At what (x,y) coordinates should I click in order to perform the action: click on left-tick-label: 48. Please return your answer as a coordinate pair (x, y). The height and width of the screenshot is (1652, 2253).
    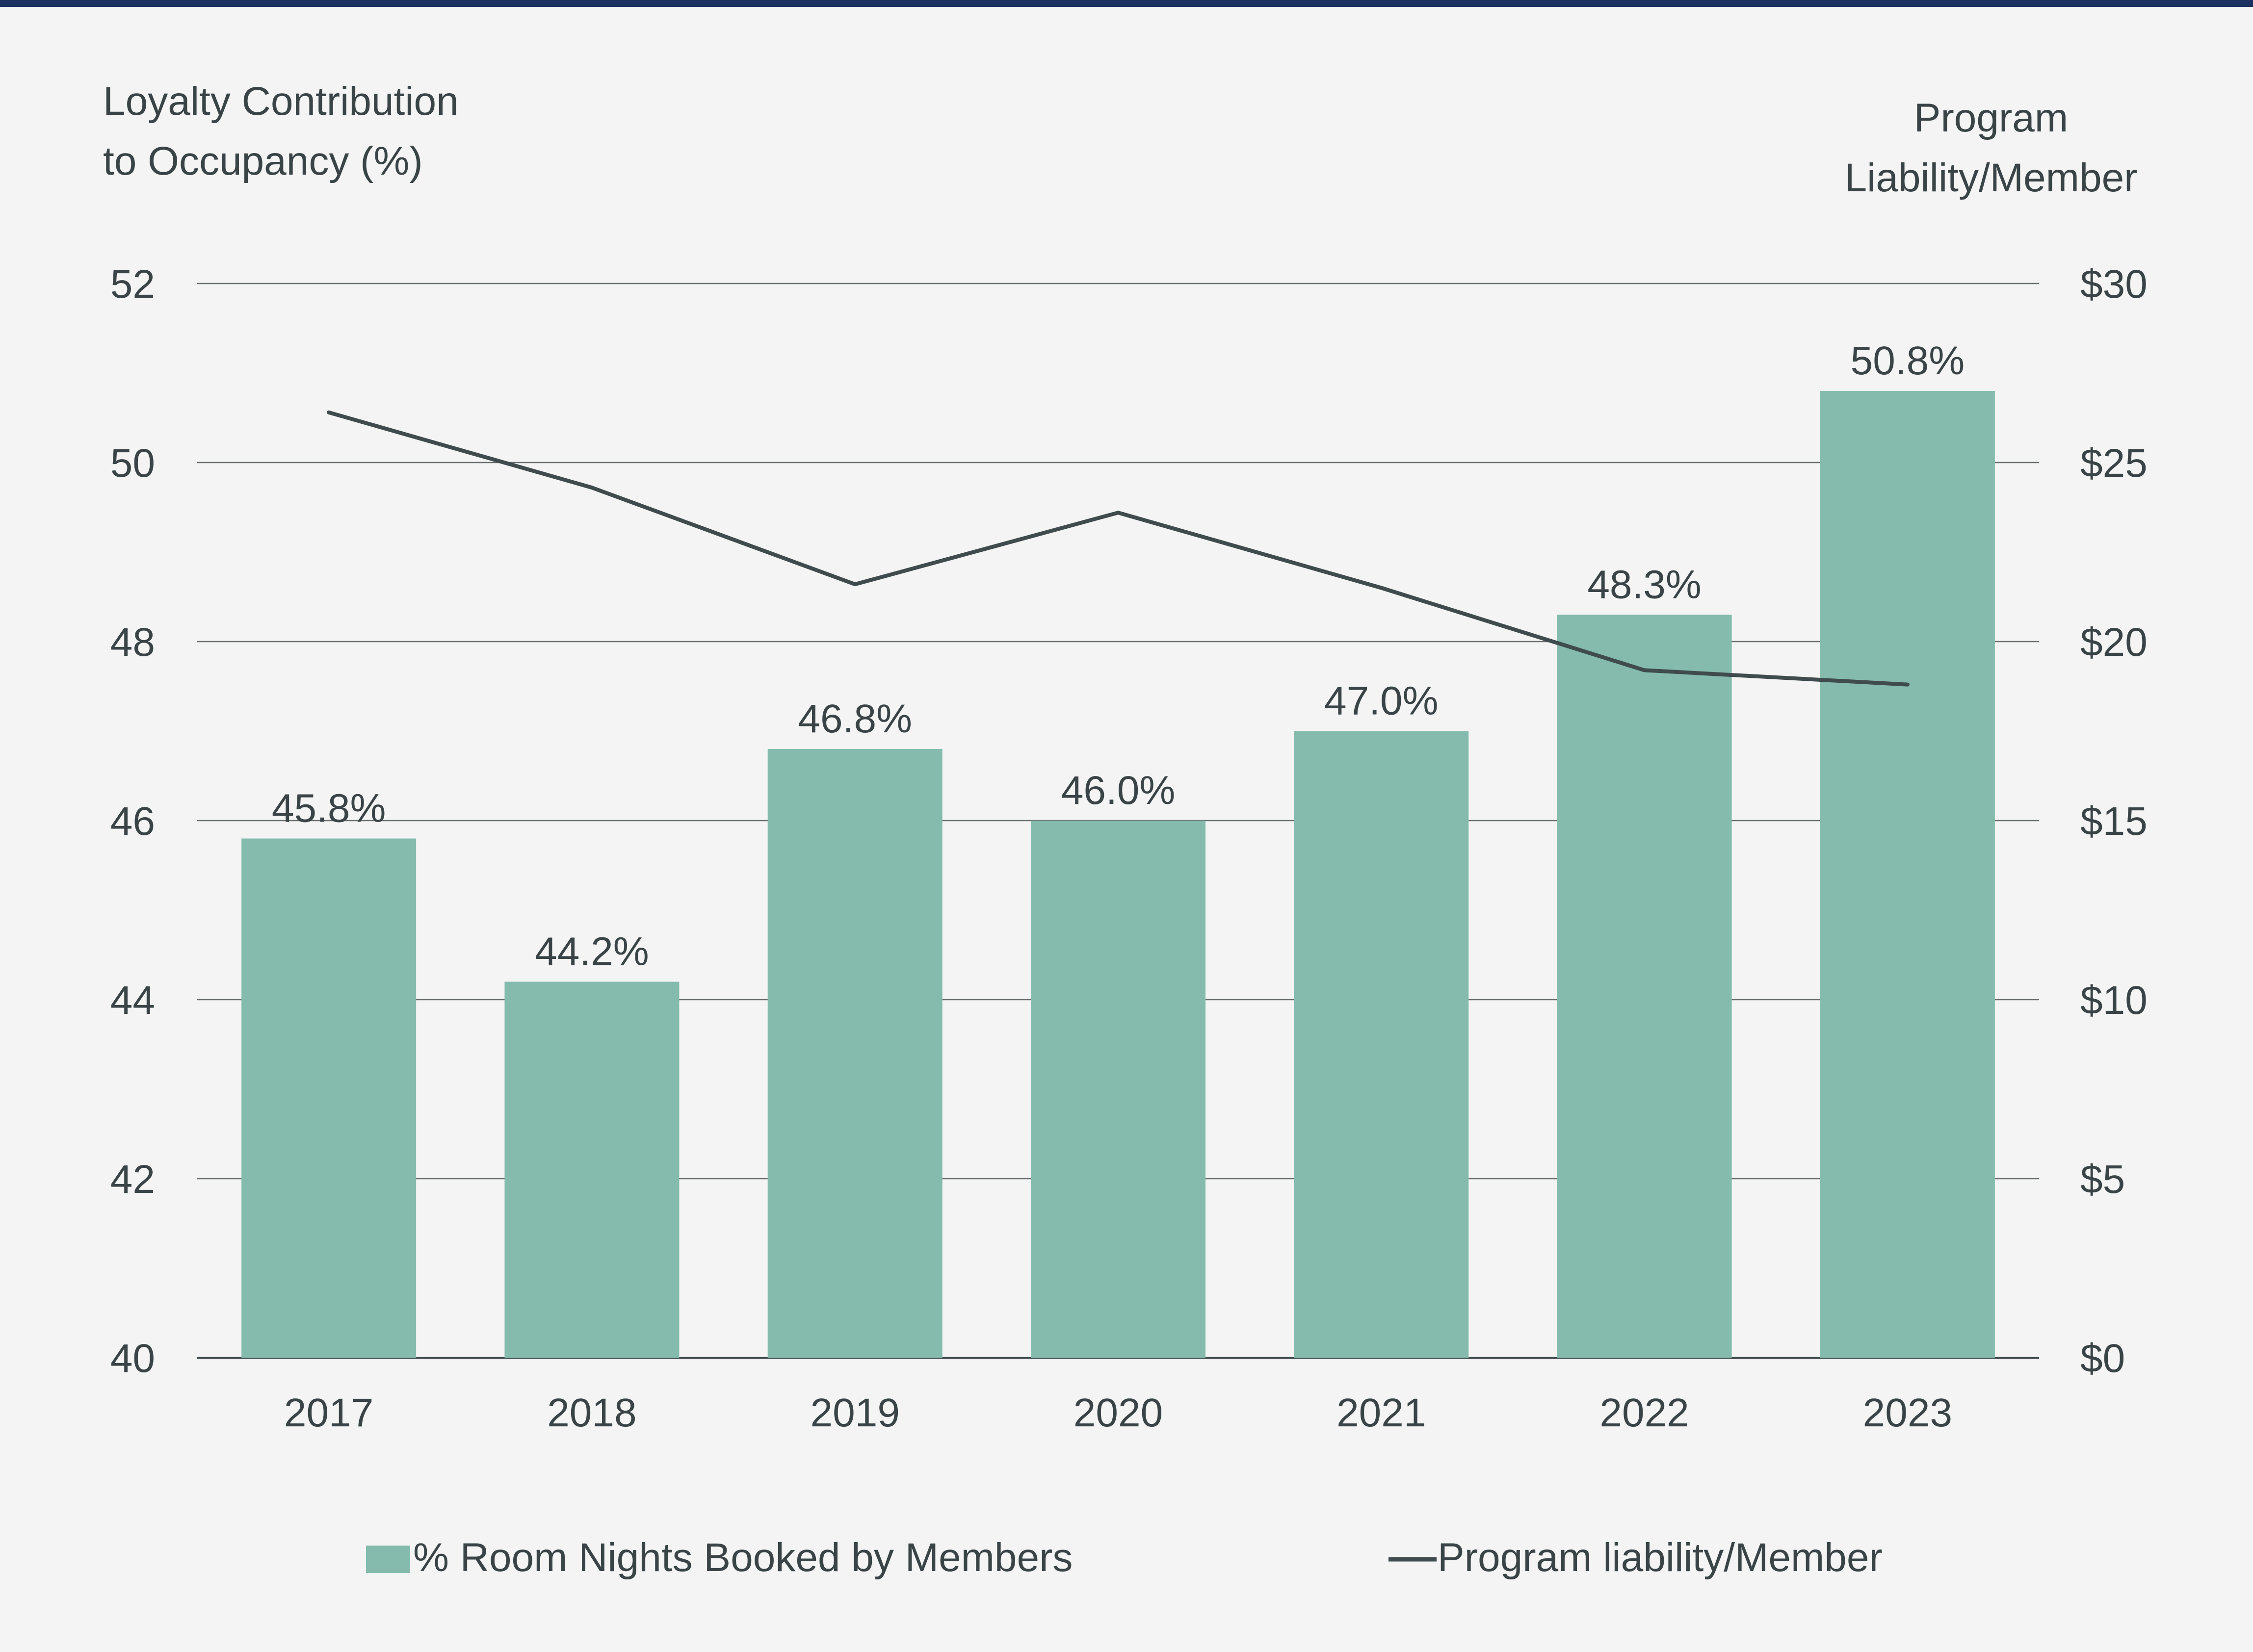
    Looking at the image, I should click on (132, 642).